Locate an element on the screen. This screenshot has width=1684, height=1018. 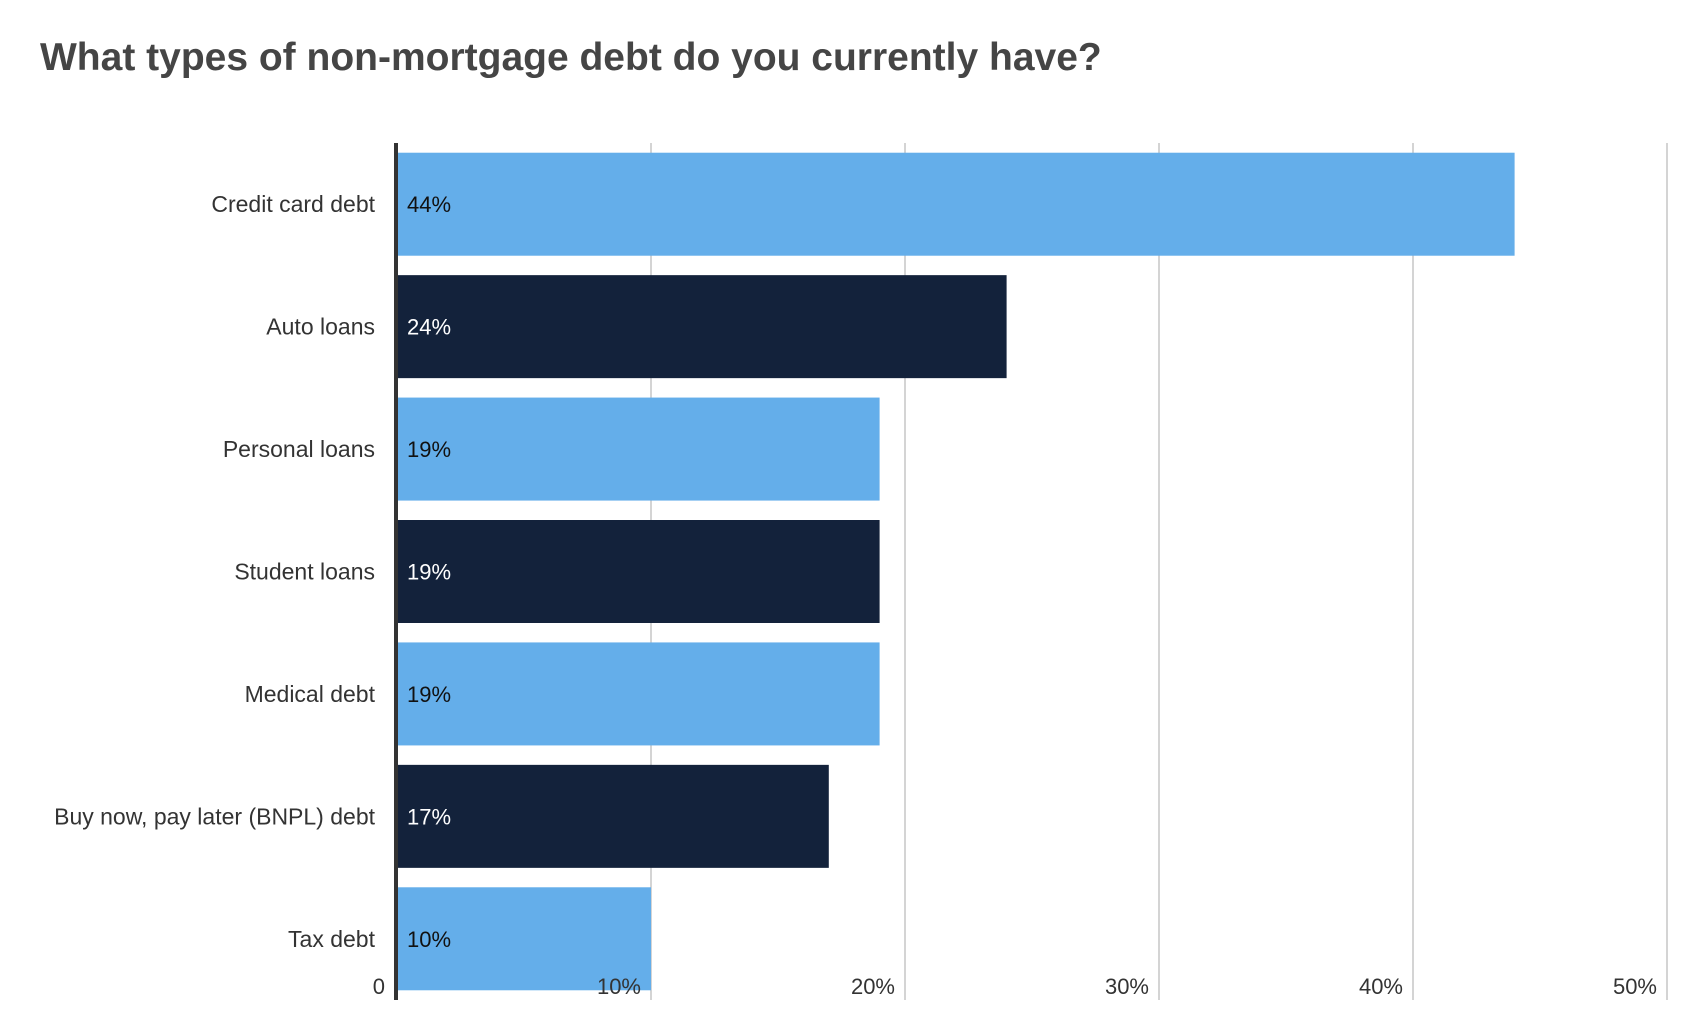
category-label: Student loans is located at coordinates (304, 572).